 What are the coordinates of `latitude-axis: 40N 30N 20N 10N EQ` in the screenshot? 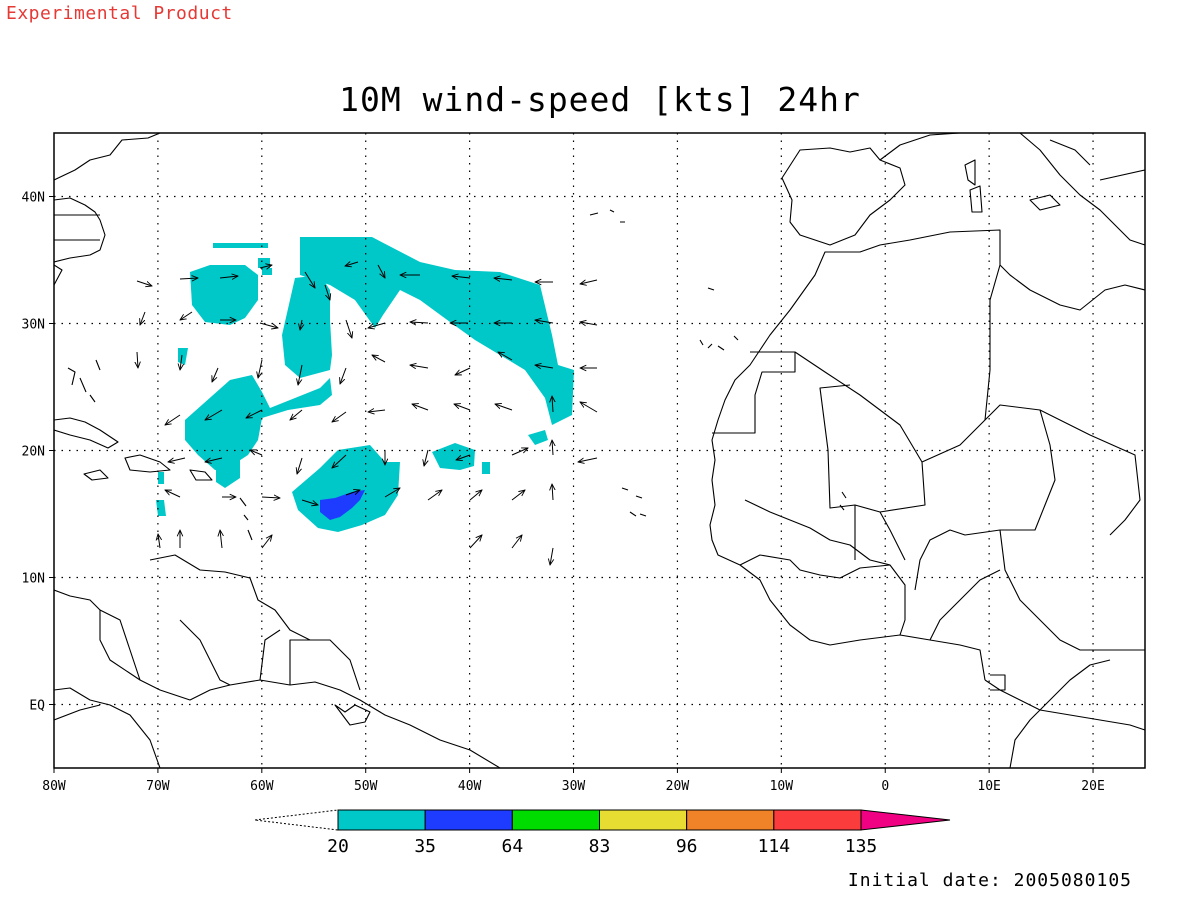 It's located at (38, 452).